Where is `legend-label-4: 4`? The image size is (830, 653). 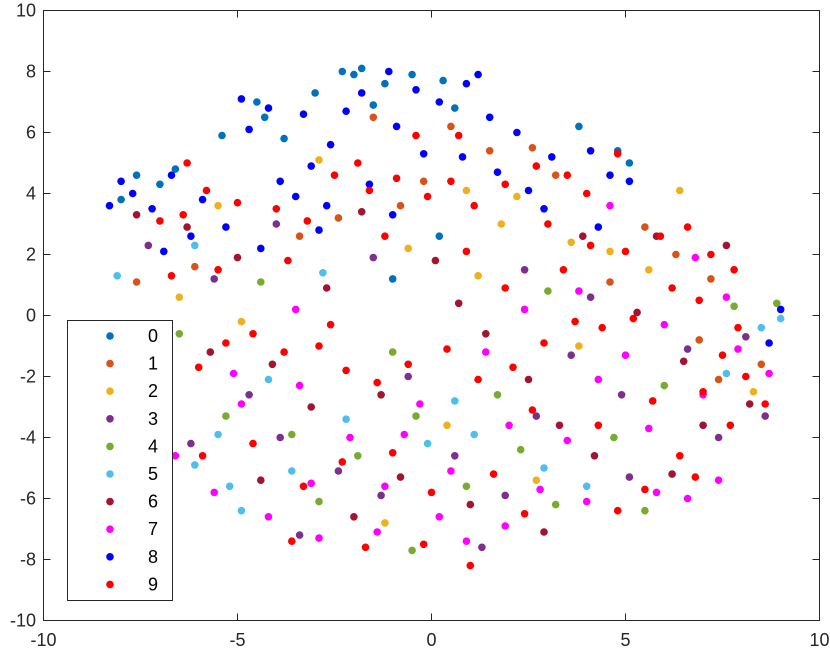 legend-label-4: 4 is located at coordinates (153, 446).